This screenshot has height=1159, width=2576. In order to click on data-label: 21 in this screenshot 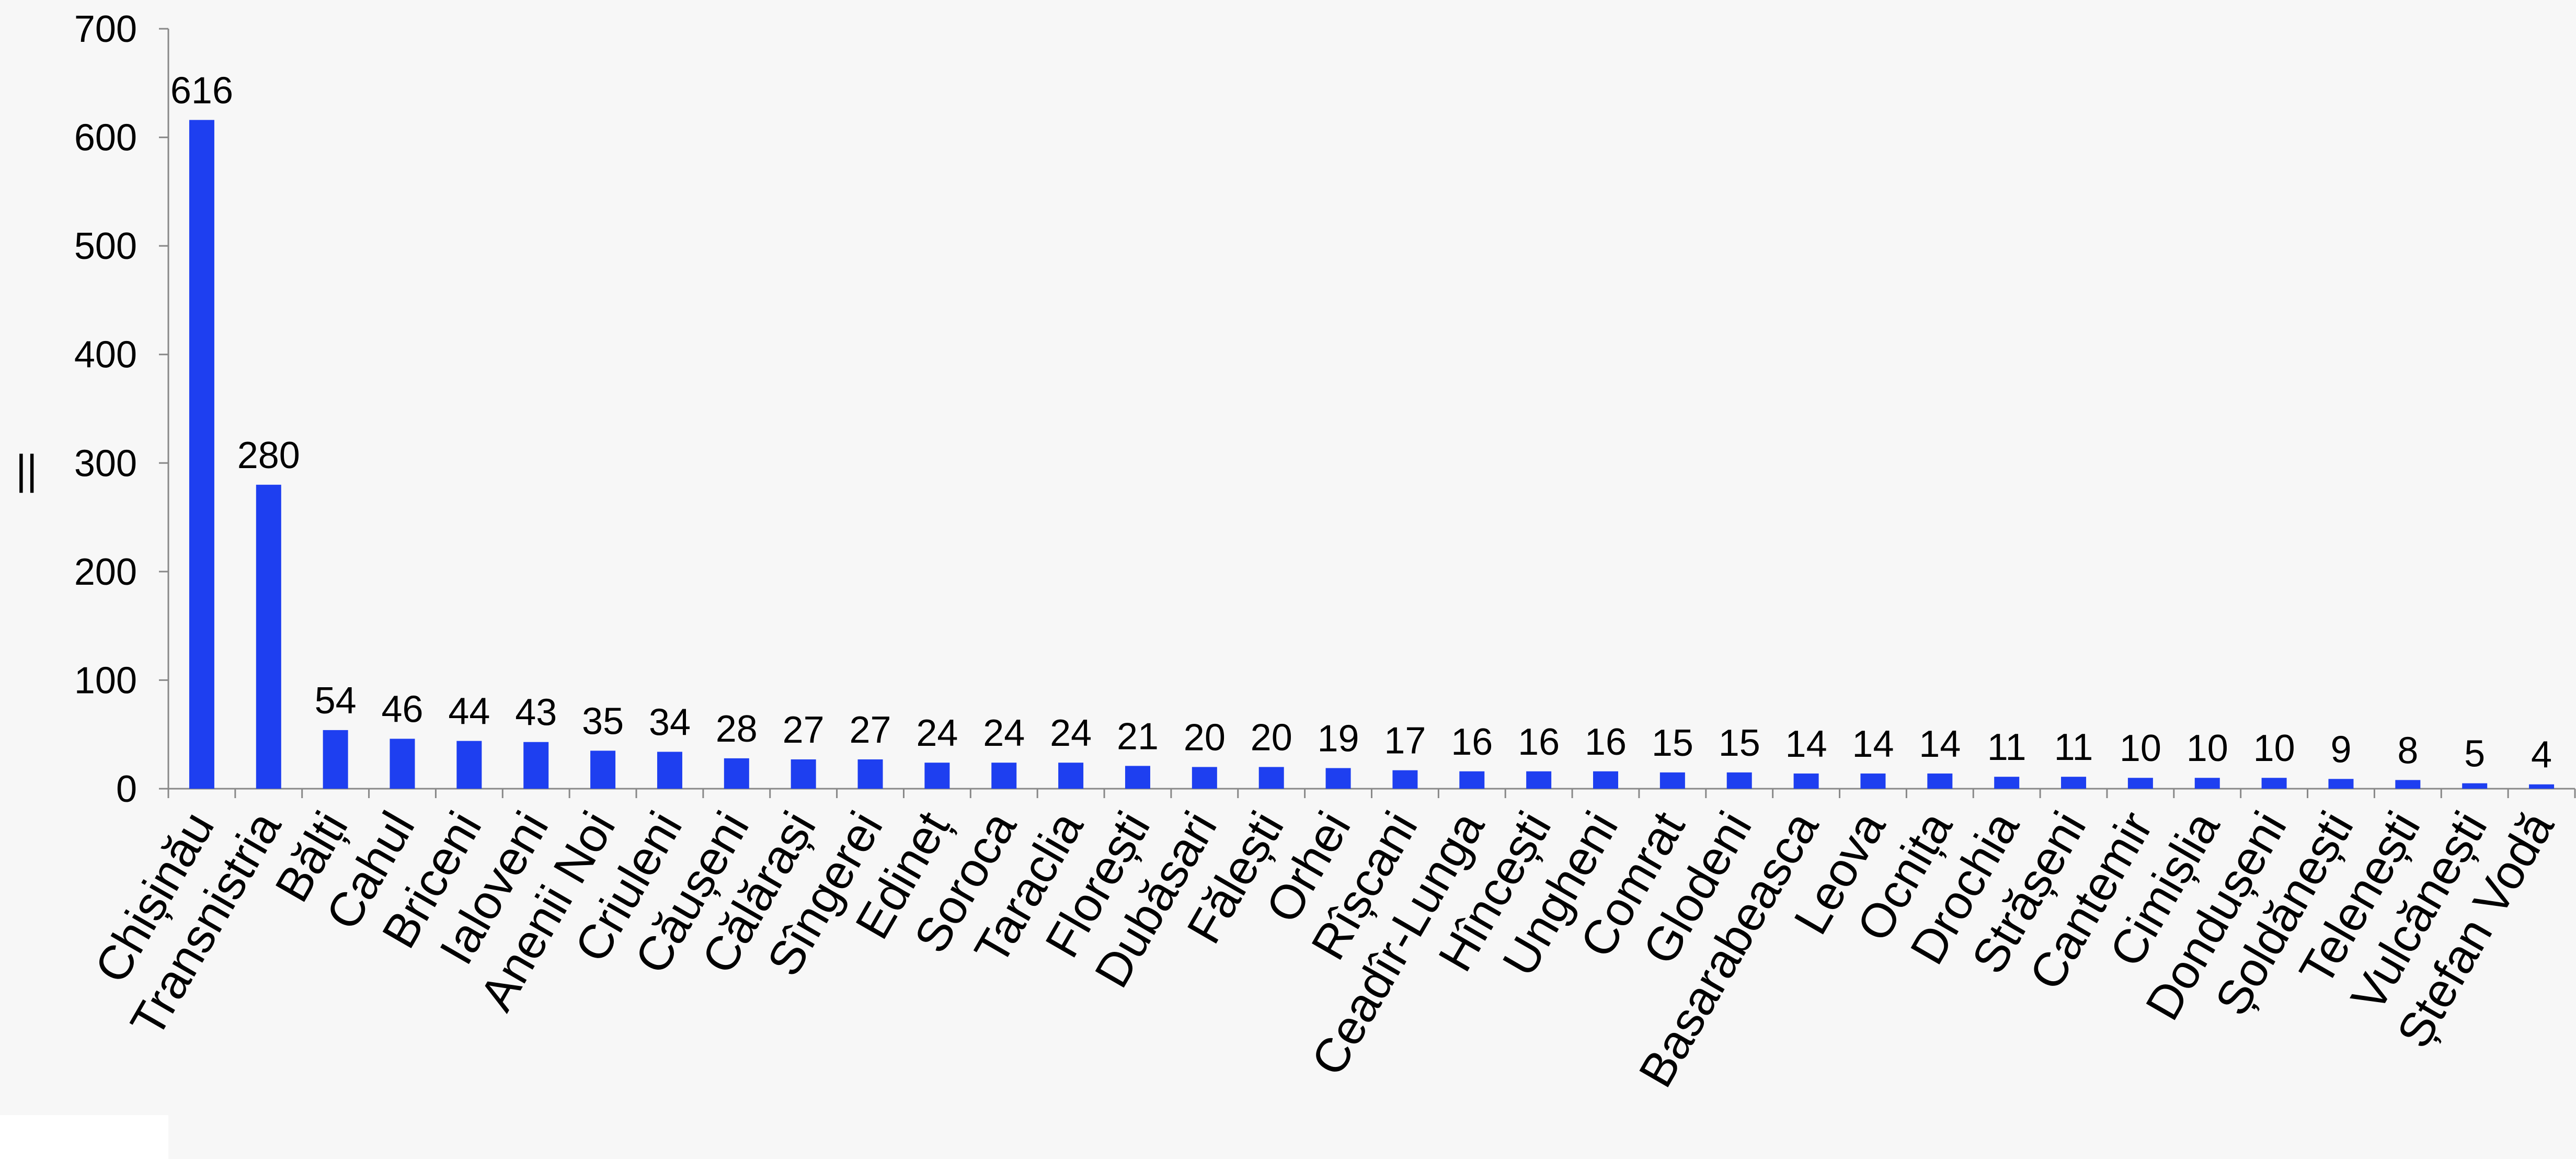, I will do `click(1138, 736)`.